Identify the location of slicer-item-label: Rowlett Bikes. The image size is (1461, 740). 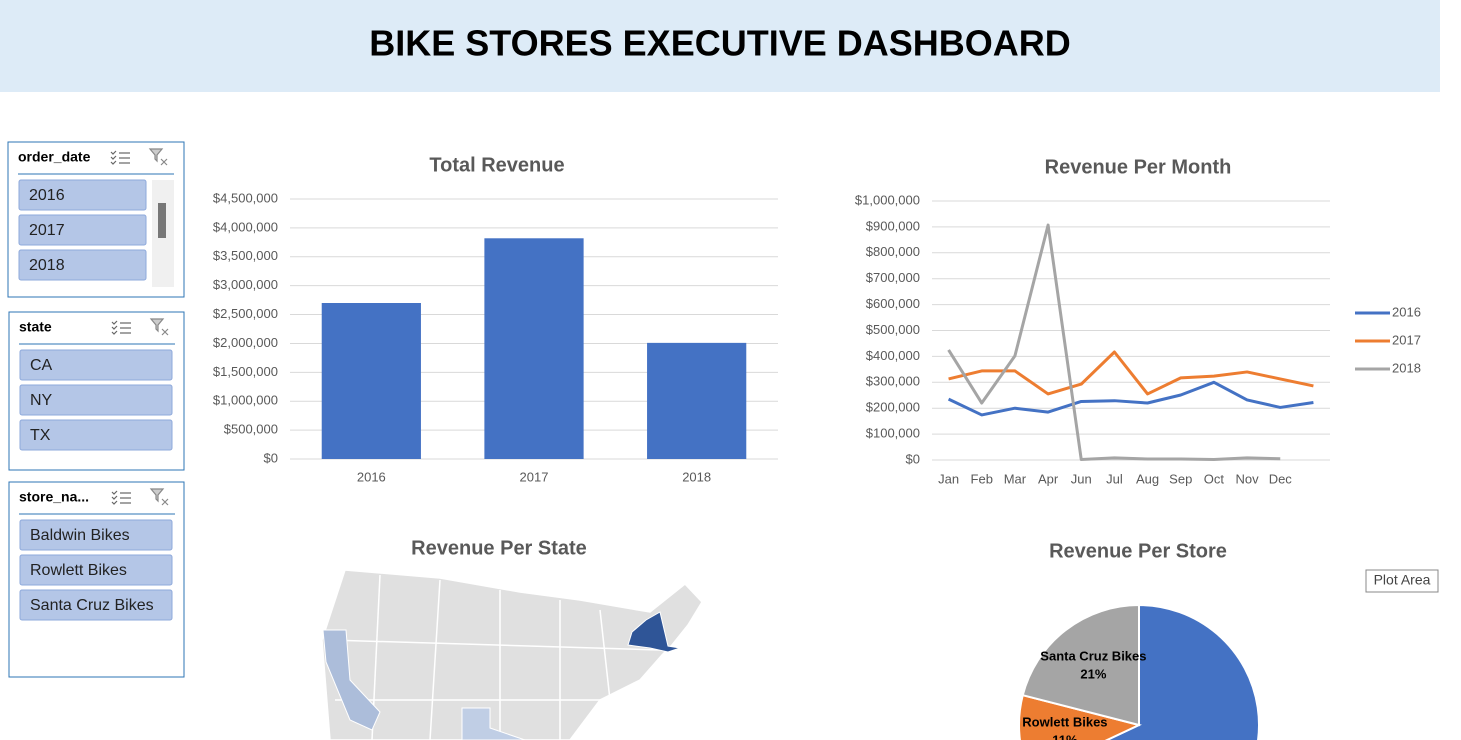
(78, 570).